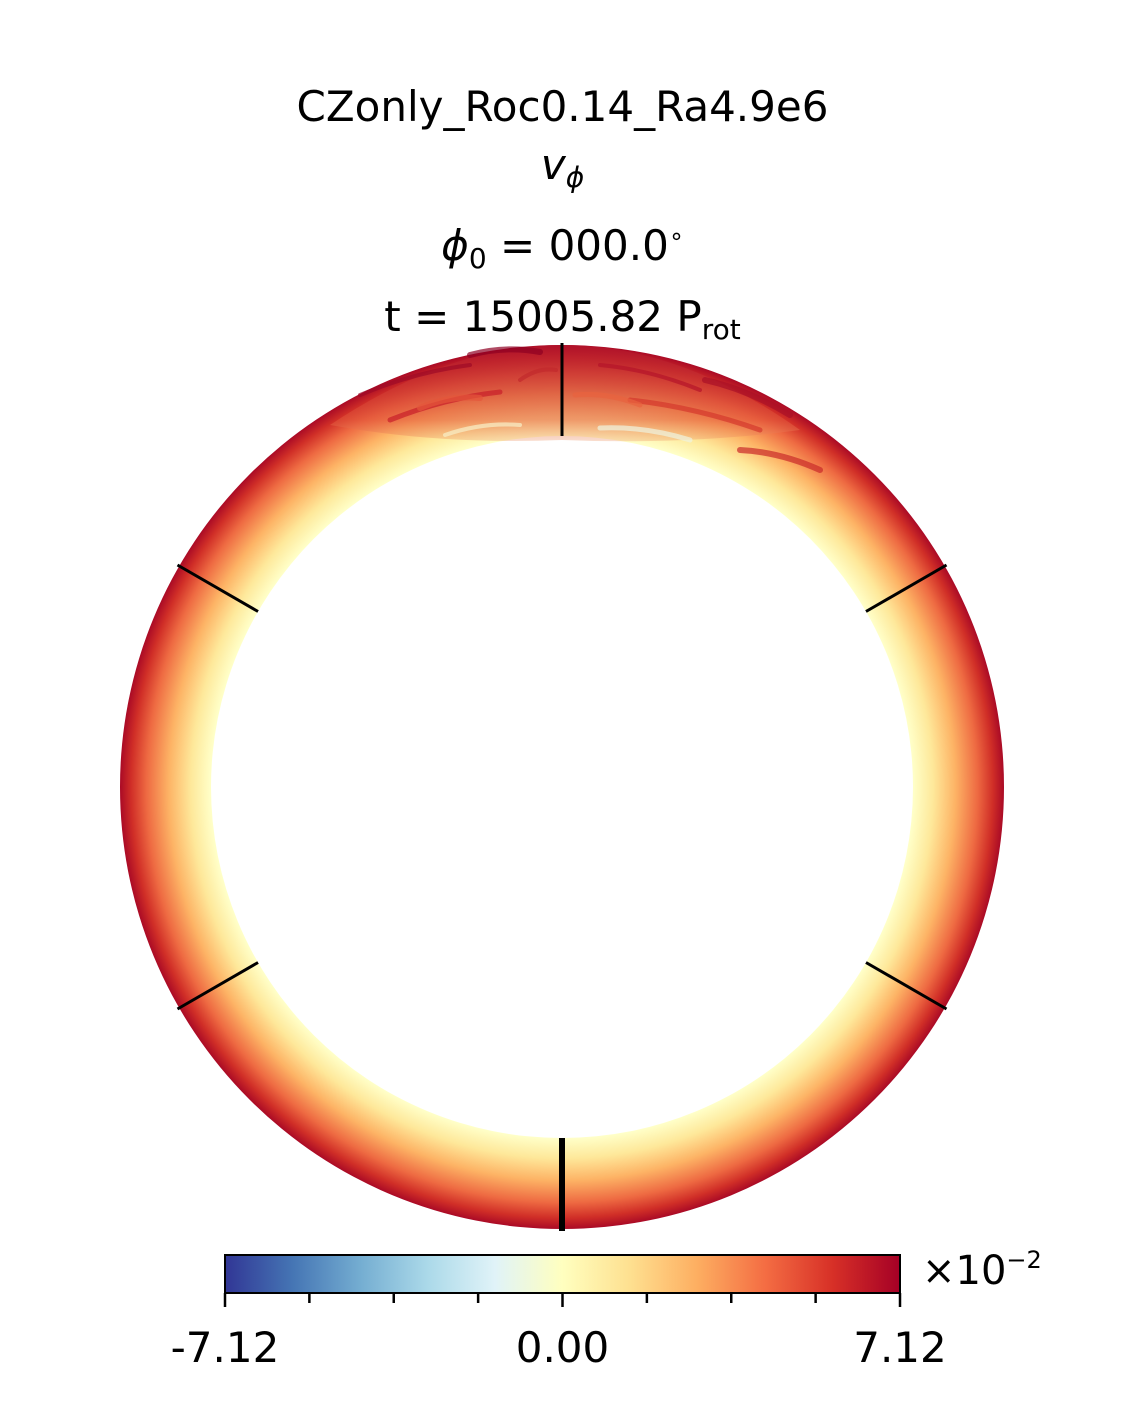  I want to click on colorbar-multiplier: ×10⁻², so click(982, 1270).